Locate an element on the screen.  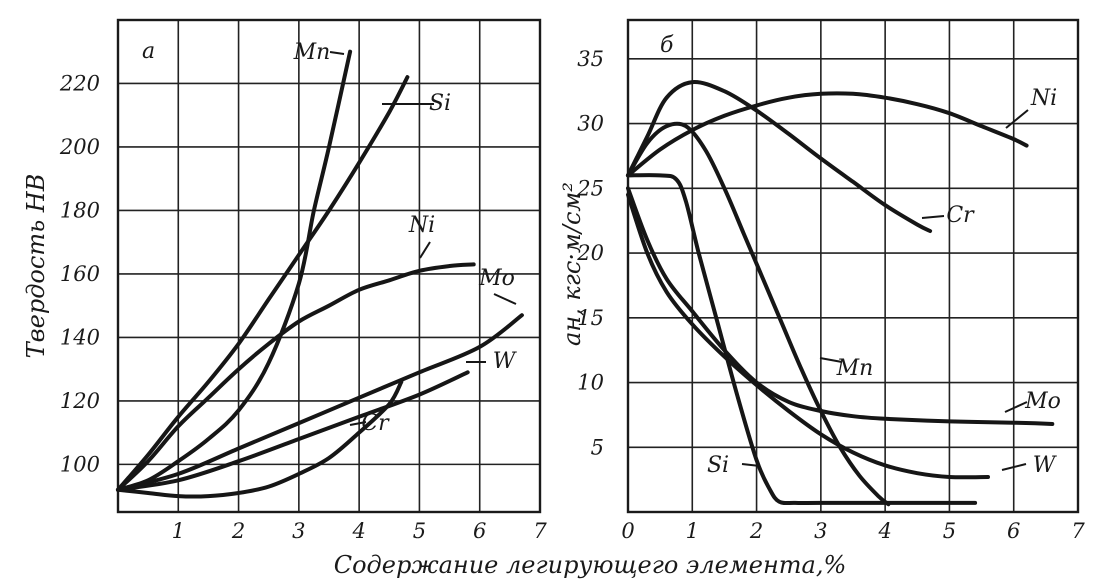
series-line-w is located at coordinates (293, 431).